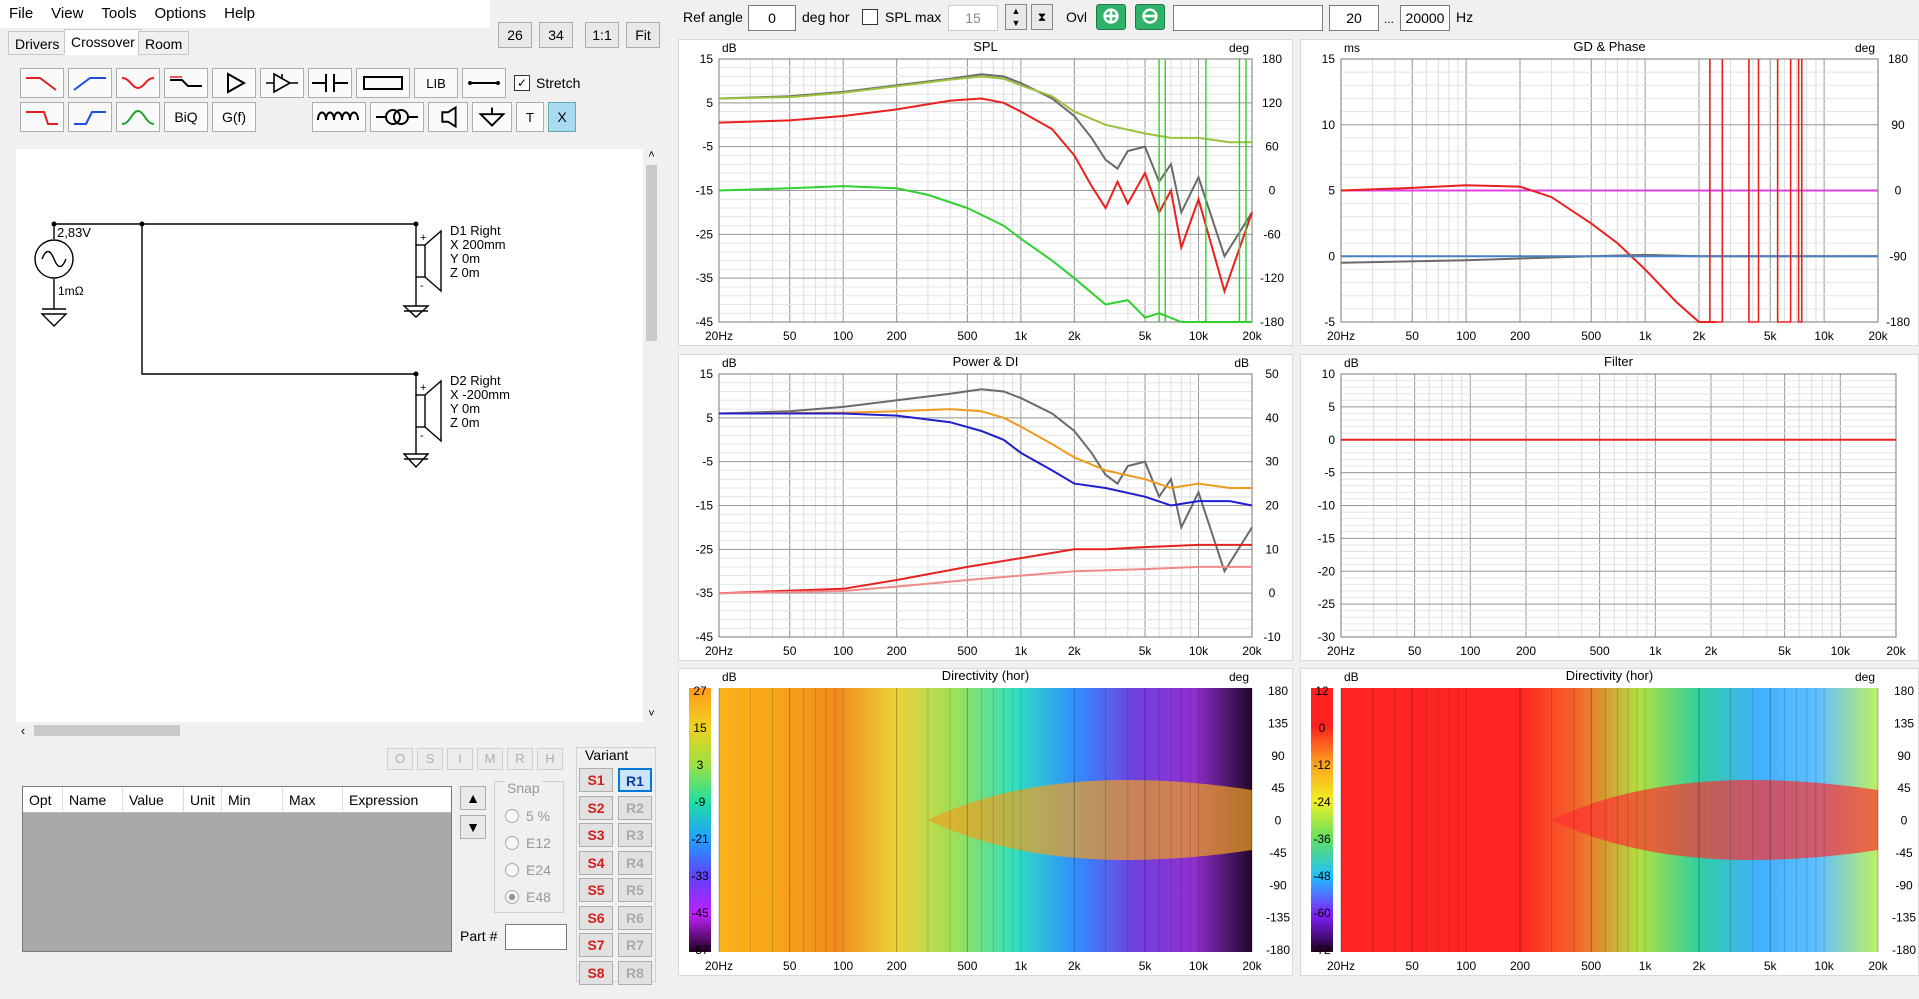 This screenshot has height=999, width=1919. I want to click on highpass-2-button, so click(90, 117).